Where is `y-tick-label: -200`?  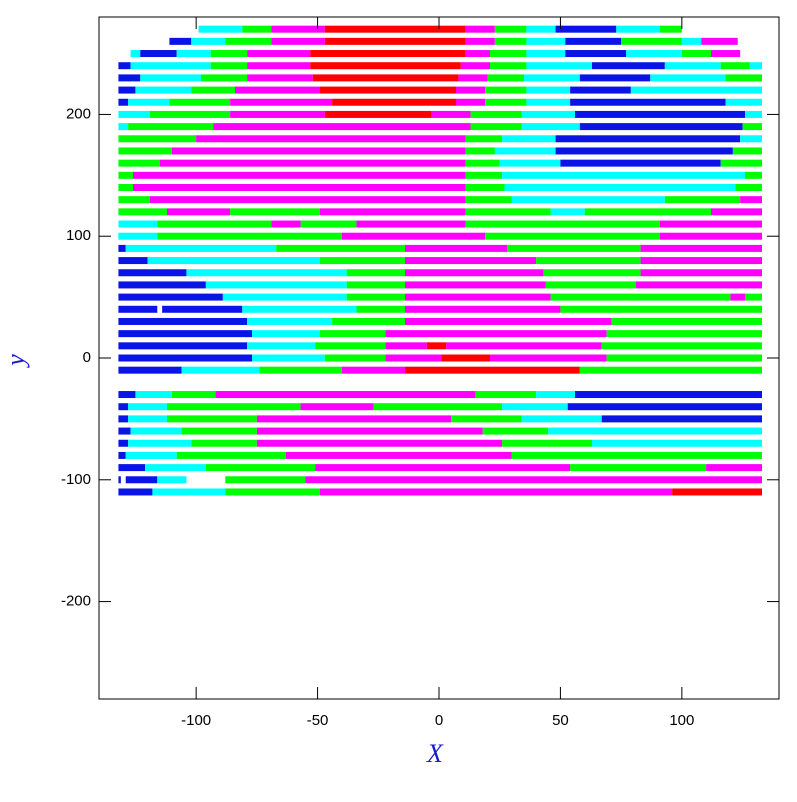 y-tick-label: -200 is located at coordinates (76, 601).